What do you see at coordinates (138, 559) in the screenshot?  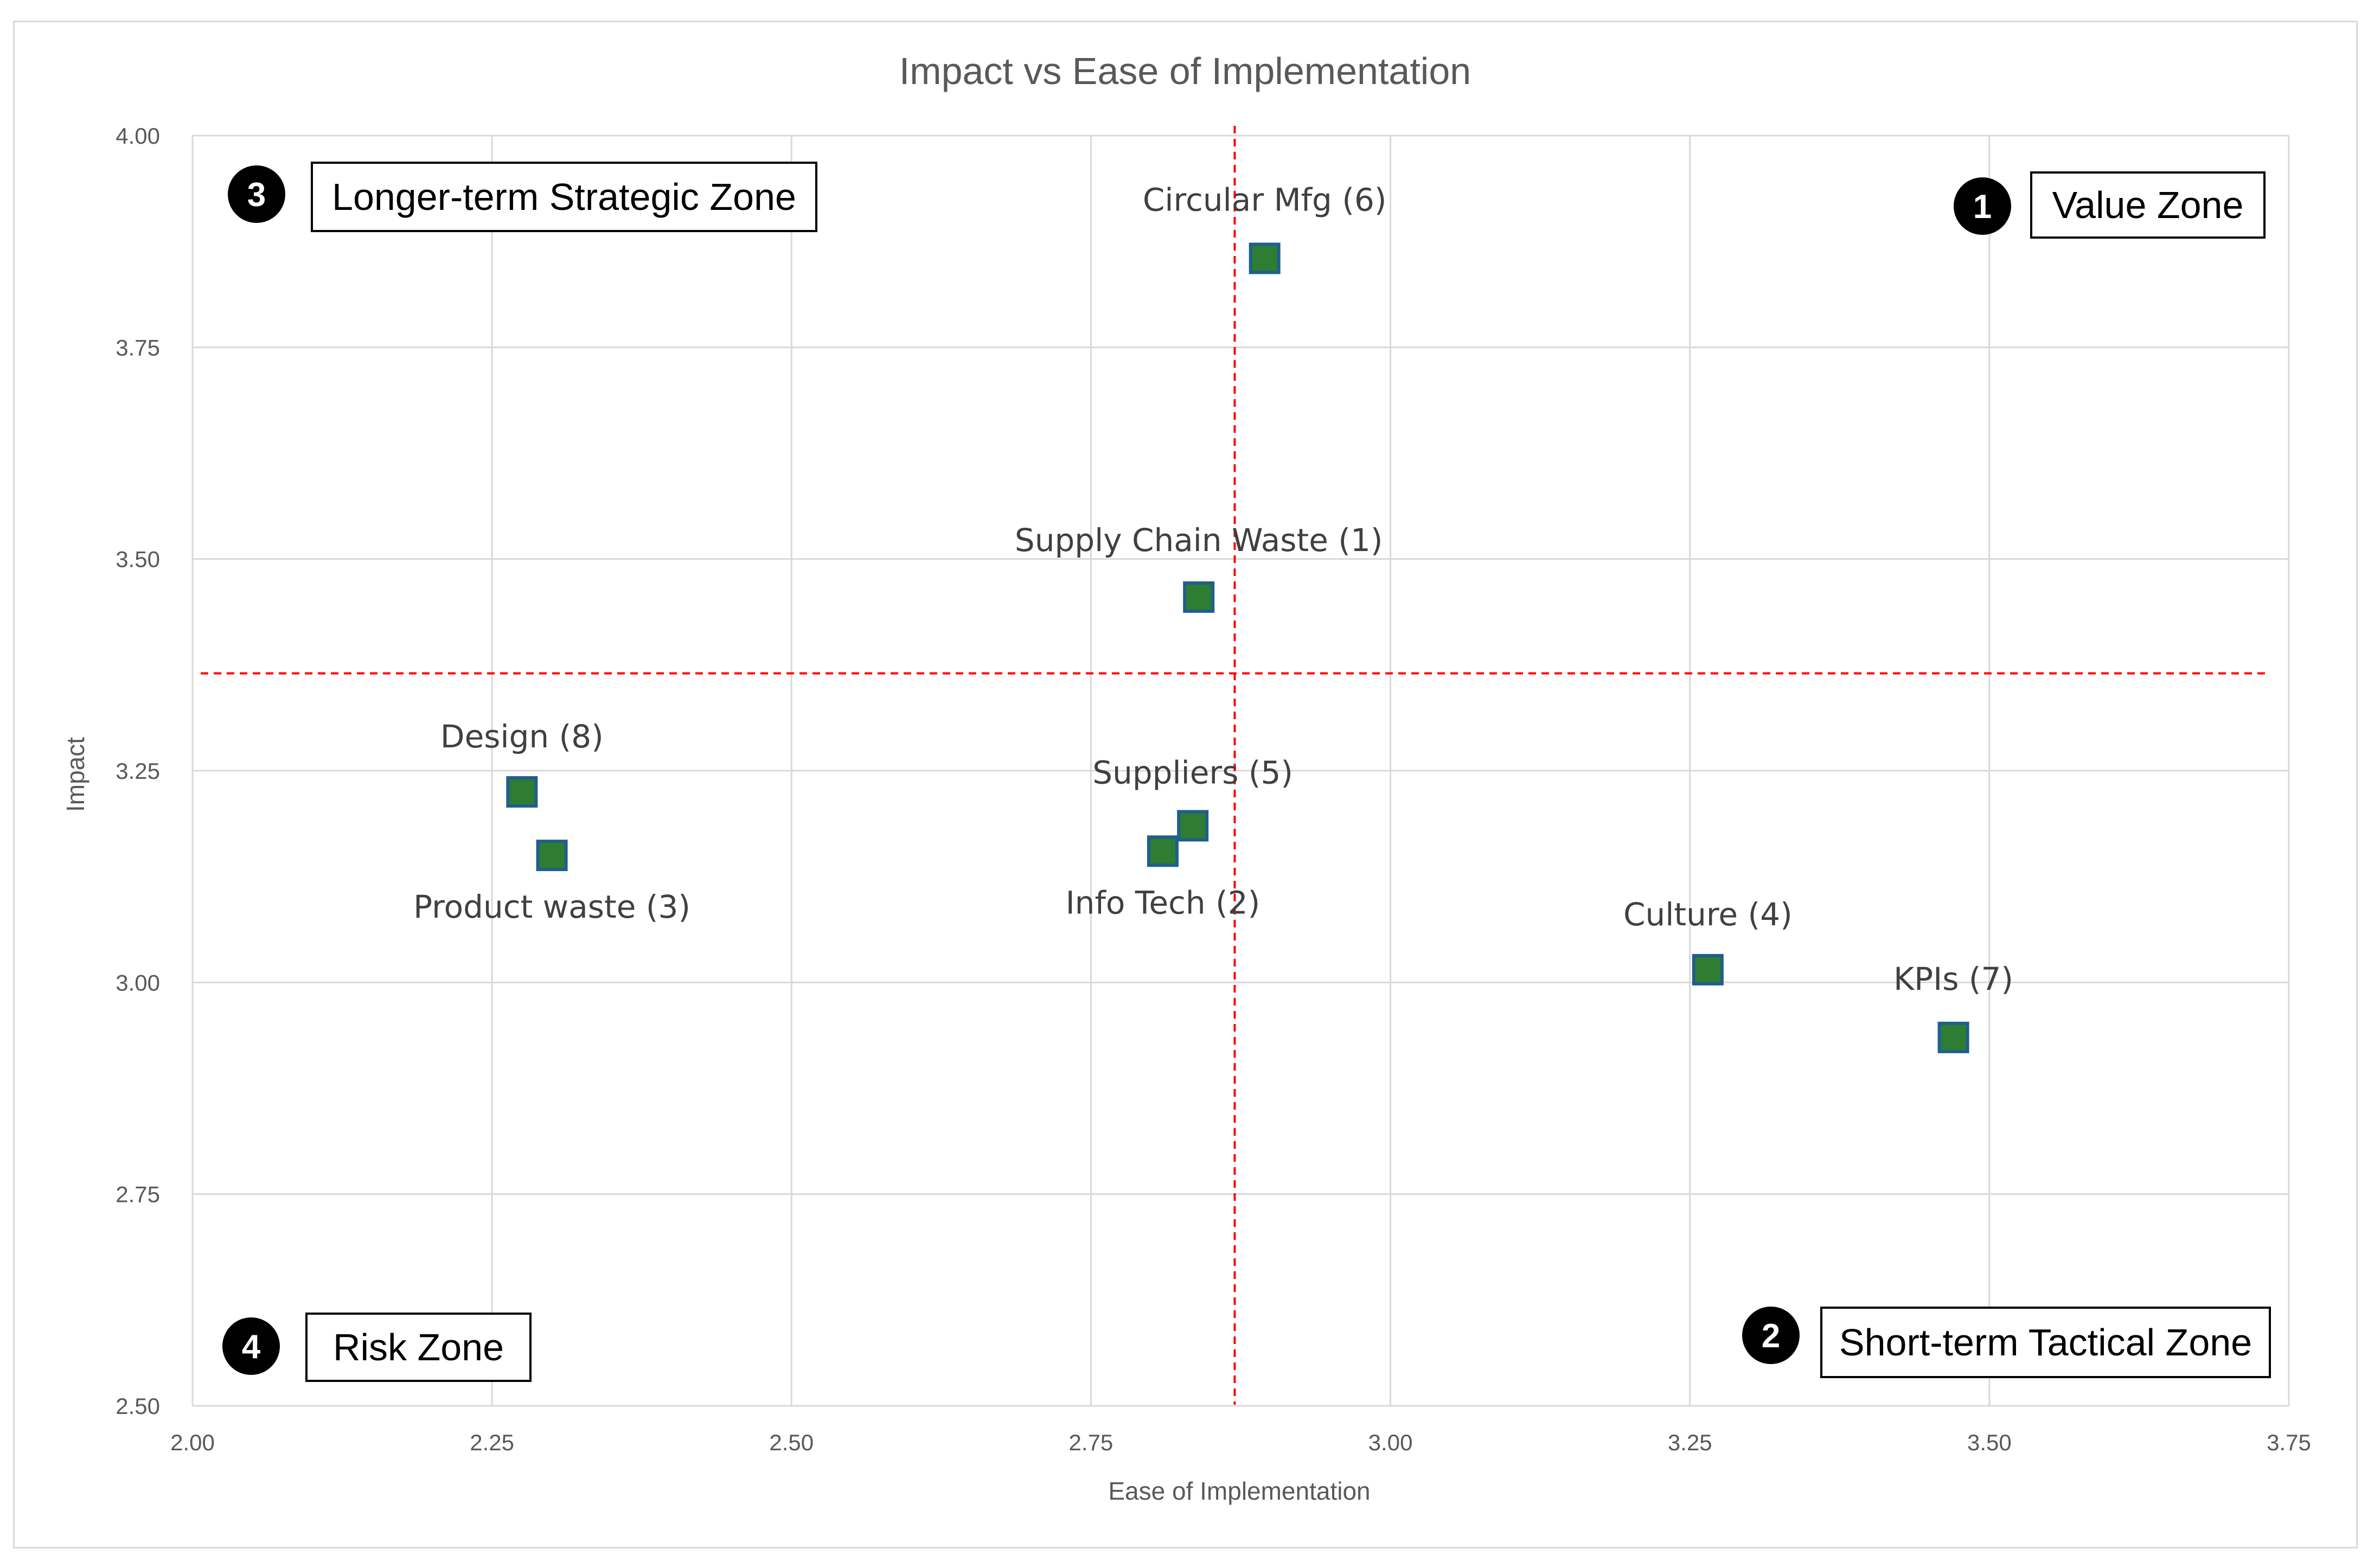 I see `y-tick-label: 3.50` at bounding box center [138, 559].